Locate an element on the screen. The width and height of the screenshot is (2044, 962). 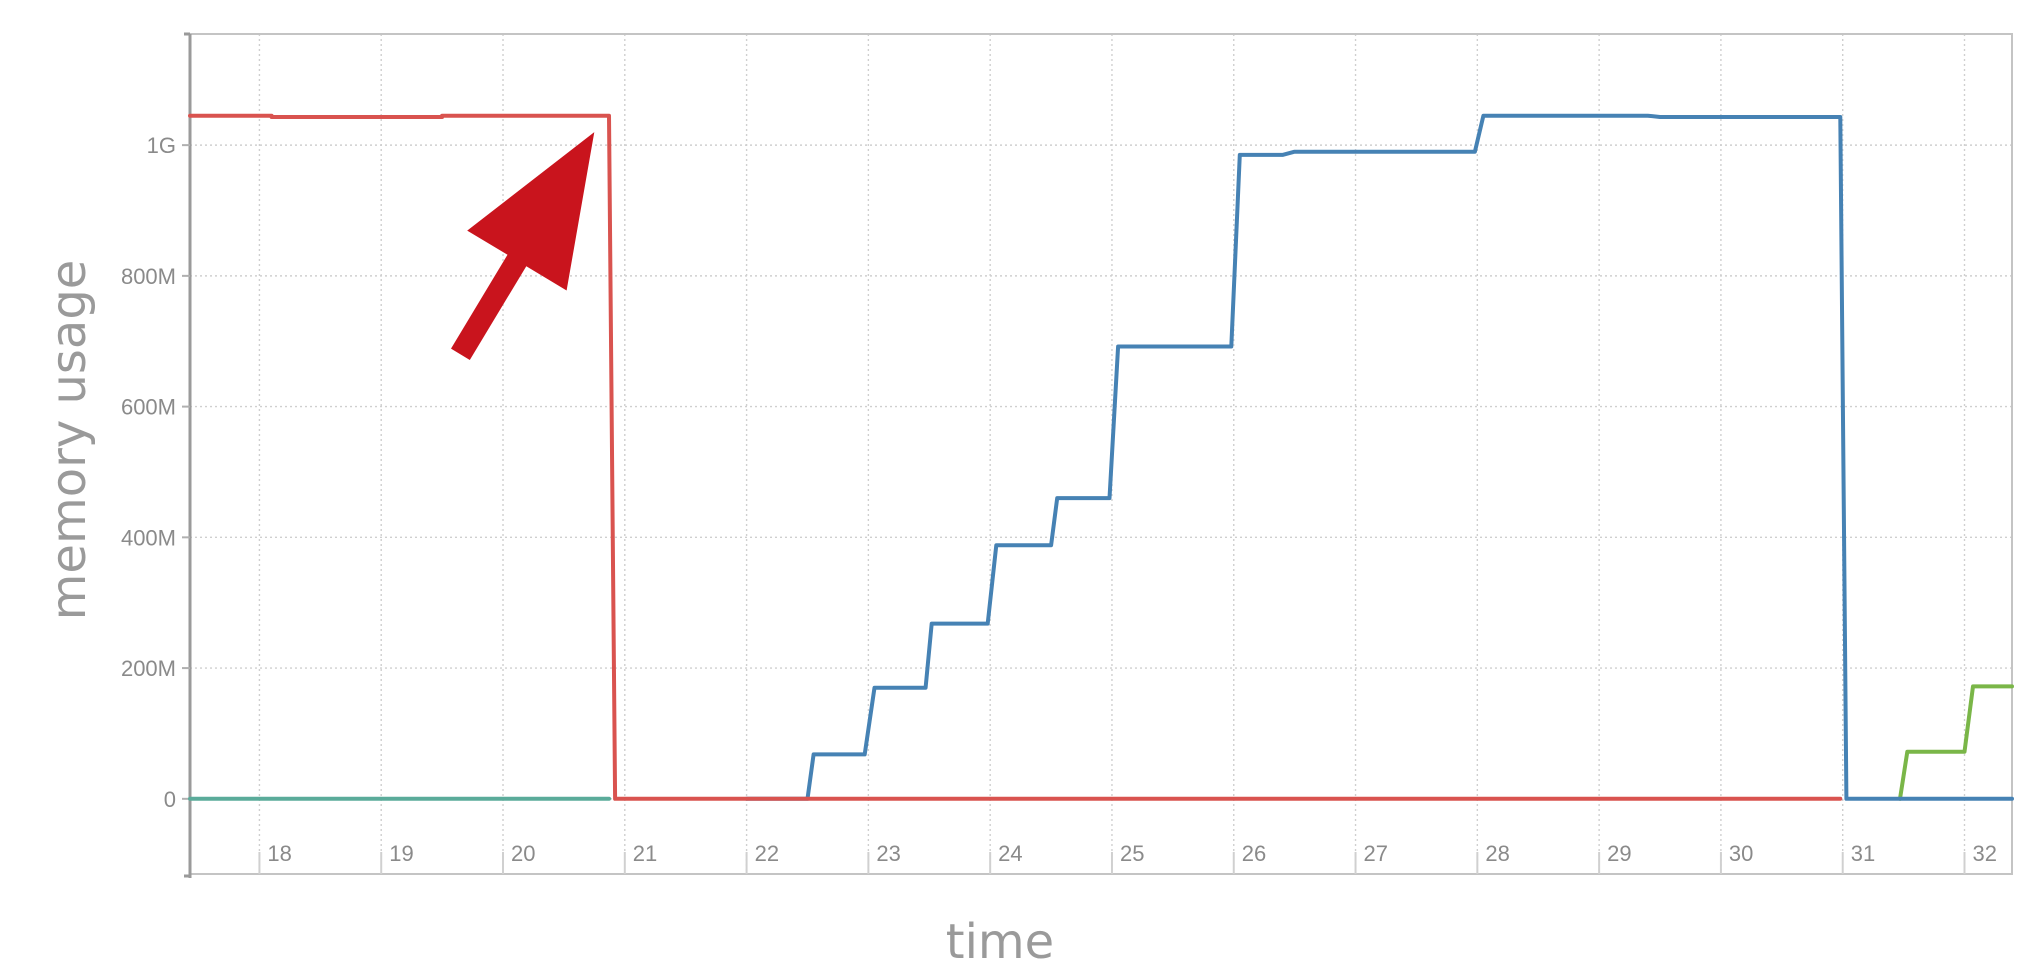
x-axis-label: time is located at coordinates (1000, 938).